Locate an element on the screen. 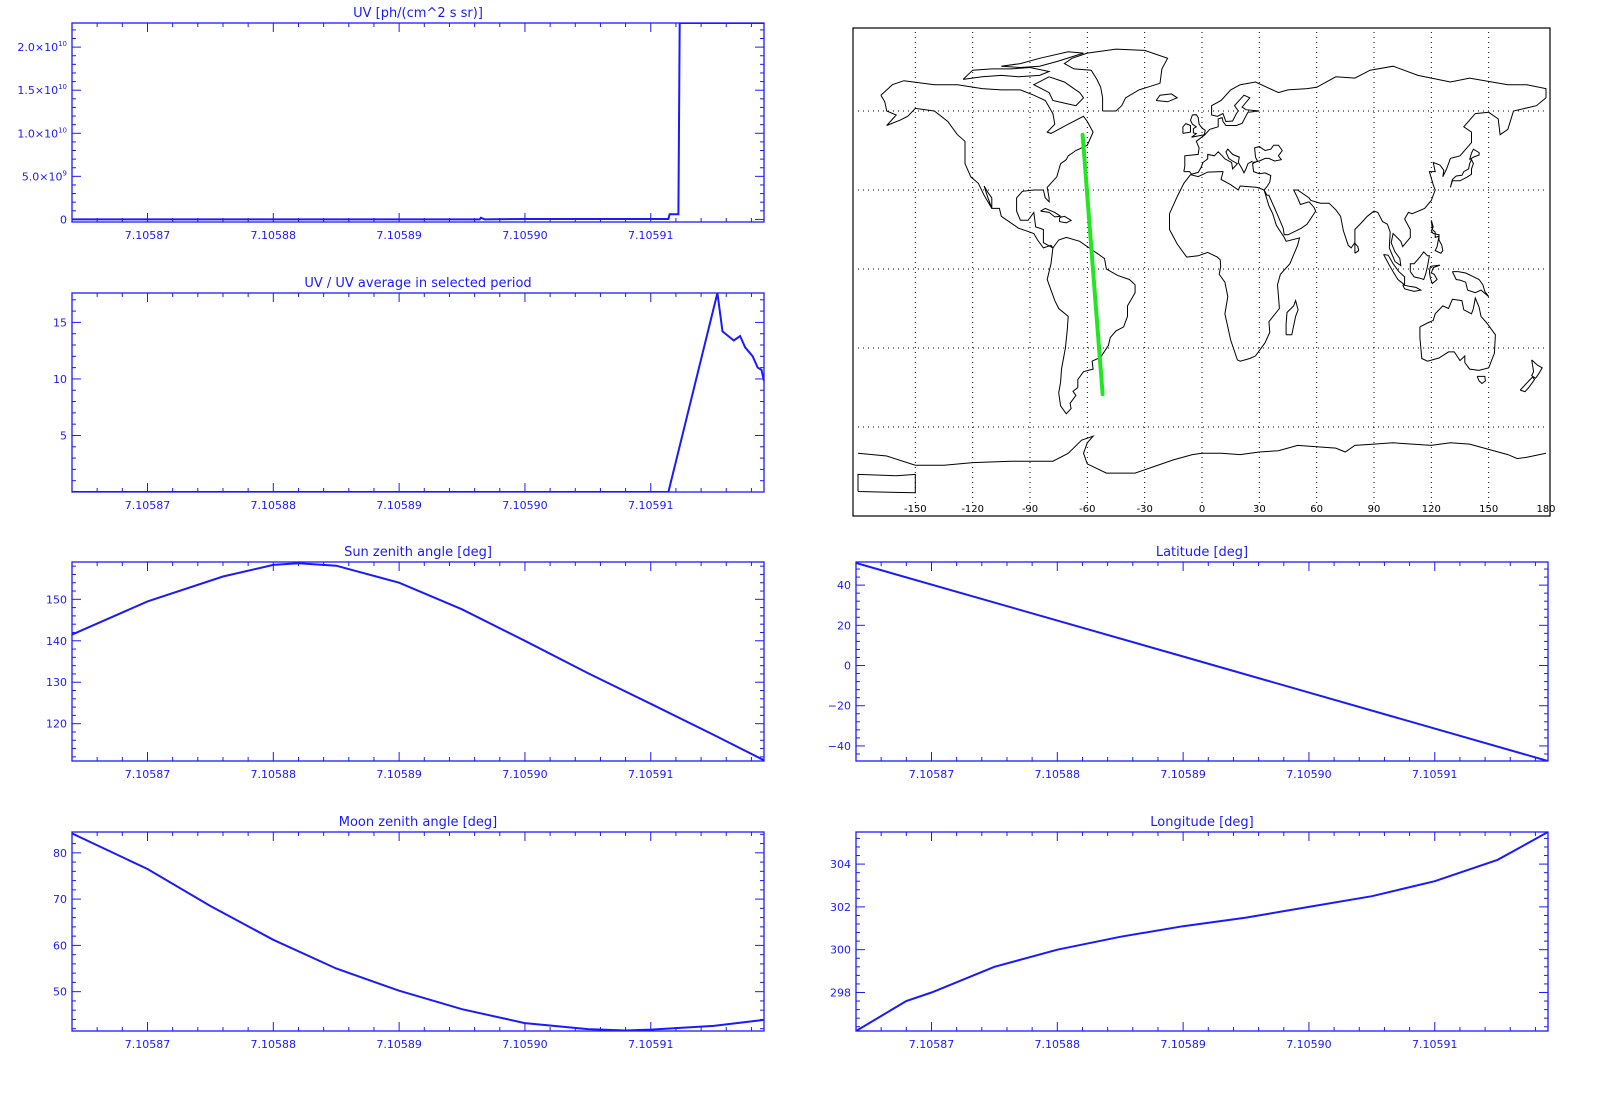  y-tick-label: 130 is located at coordinates (56, 682).